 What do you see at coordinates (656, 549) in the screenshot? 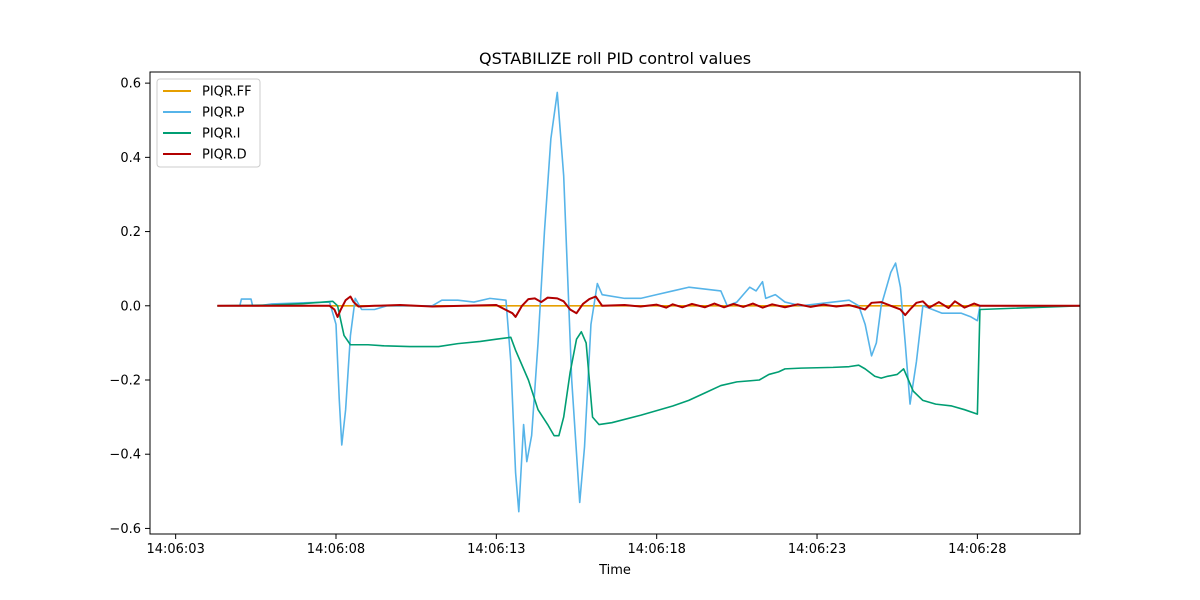
I see `x-tick-label: 14:06:18` at bounding box center [656, 549].